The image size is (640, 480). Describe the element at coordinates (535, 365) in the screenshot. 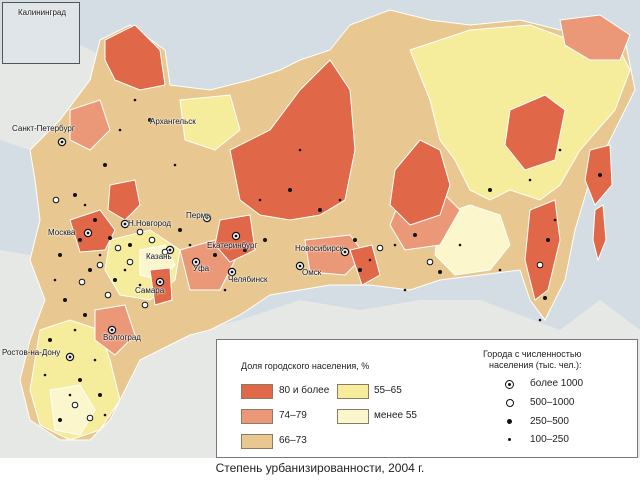

I see `legend-cities-title-line2: населения (тыс. чел.):` at that location.